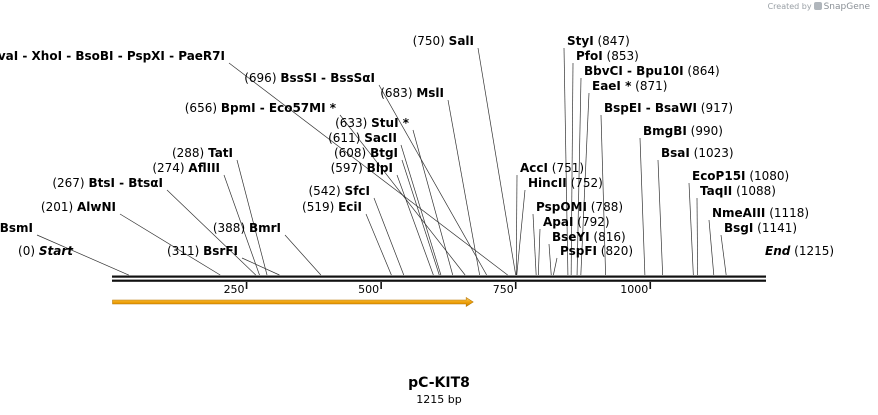  Describe the element at coordinates (572, 169) in the screenshot. I see `site-line-pfoi` at that location.